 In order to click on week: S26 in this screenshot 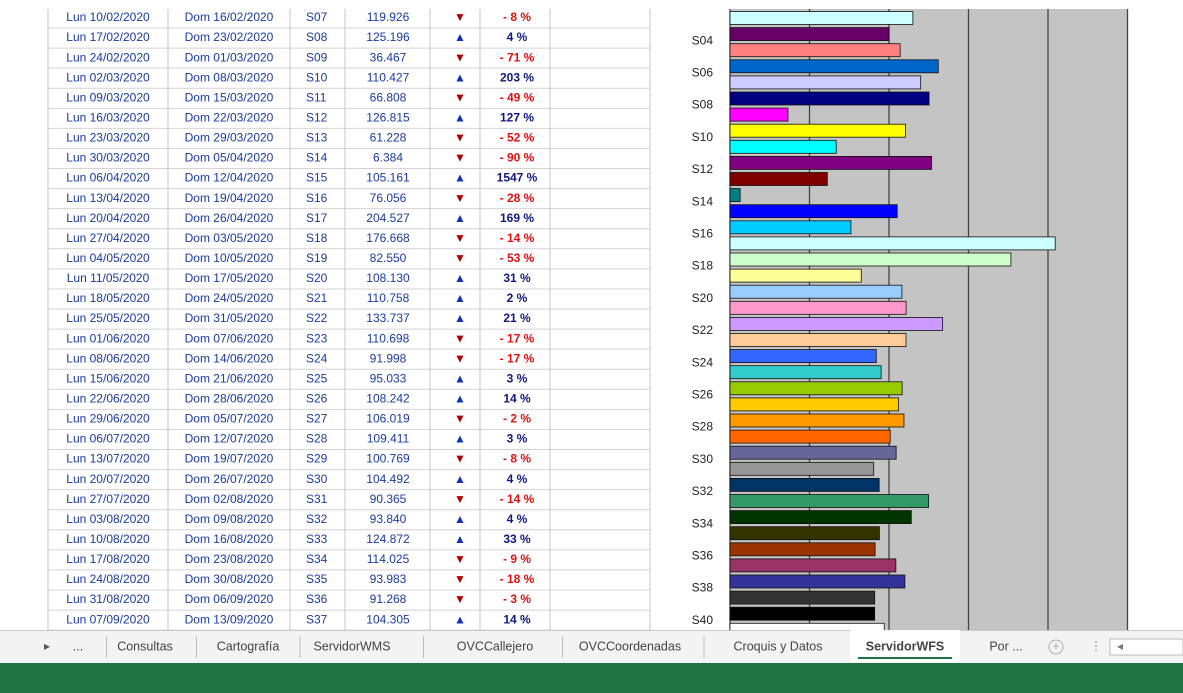, I will do `click(317, 399)`.